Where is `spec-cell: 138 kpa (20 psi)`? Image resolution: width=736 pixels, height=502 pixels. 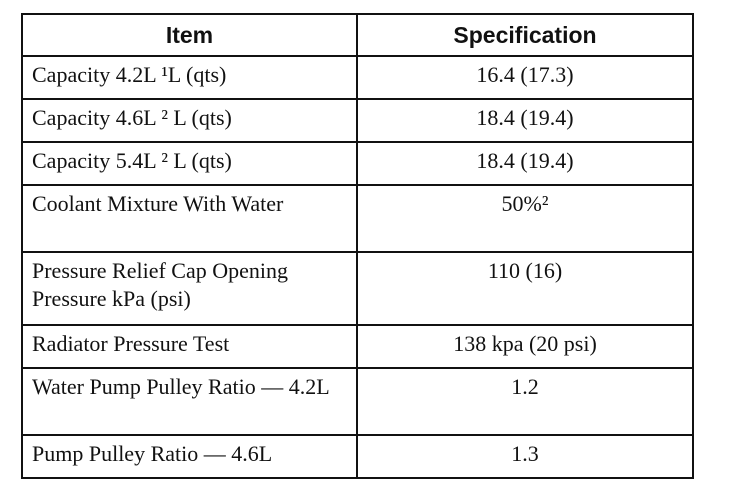
spec-cell: 138 kpa (20 psi) is located at coordinates (525, 346).